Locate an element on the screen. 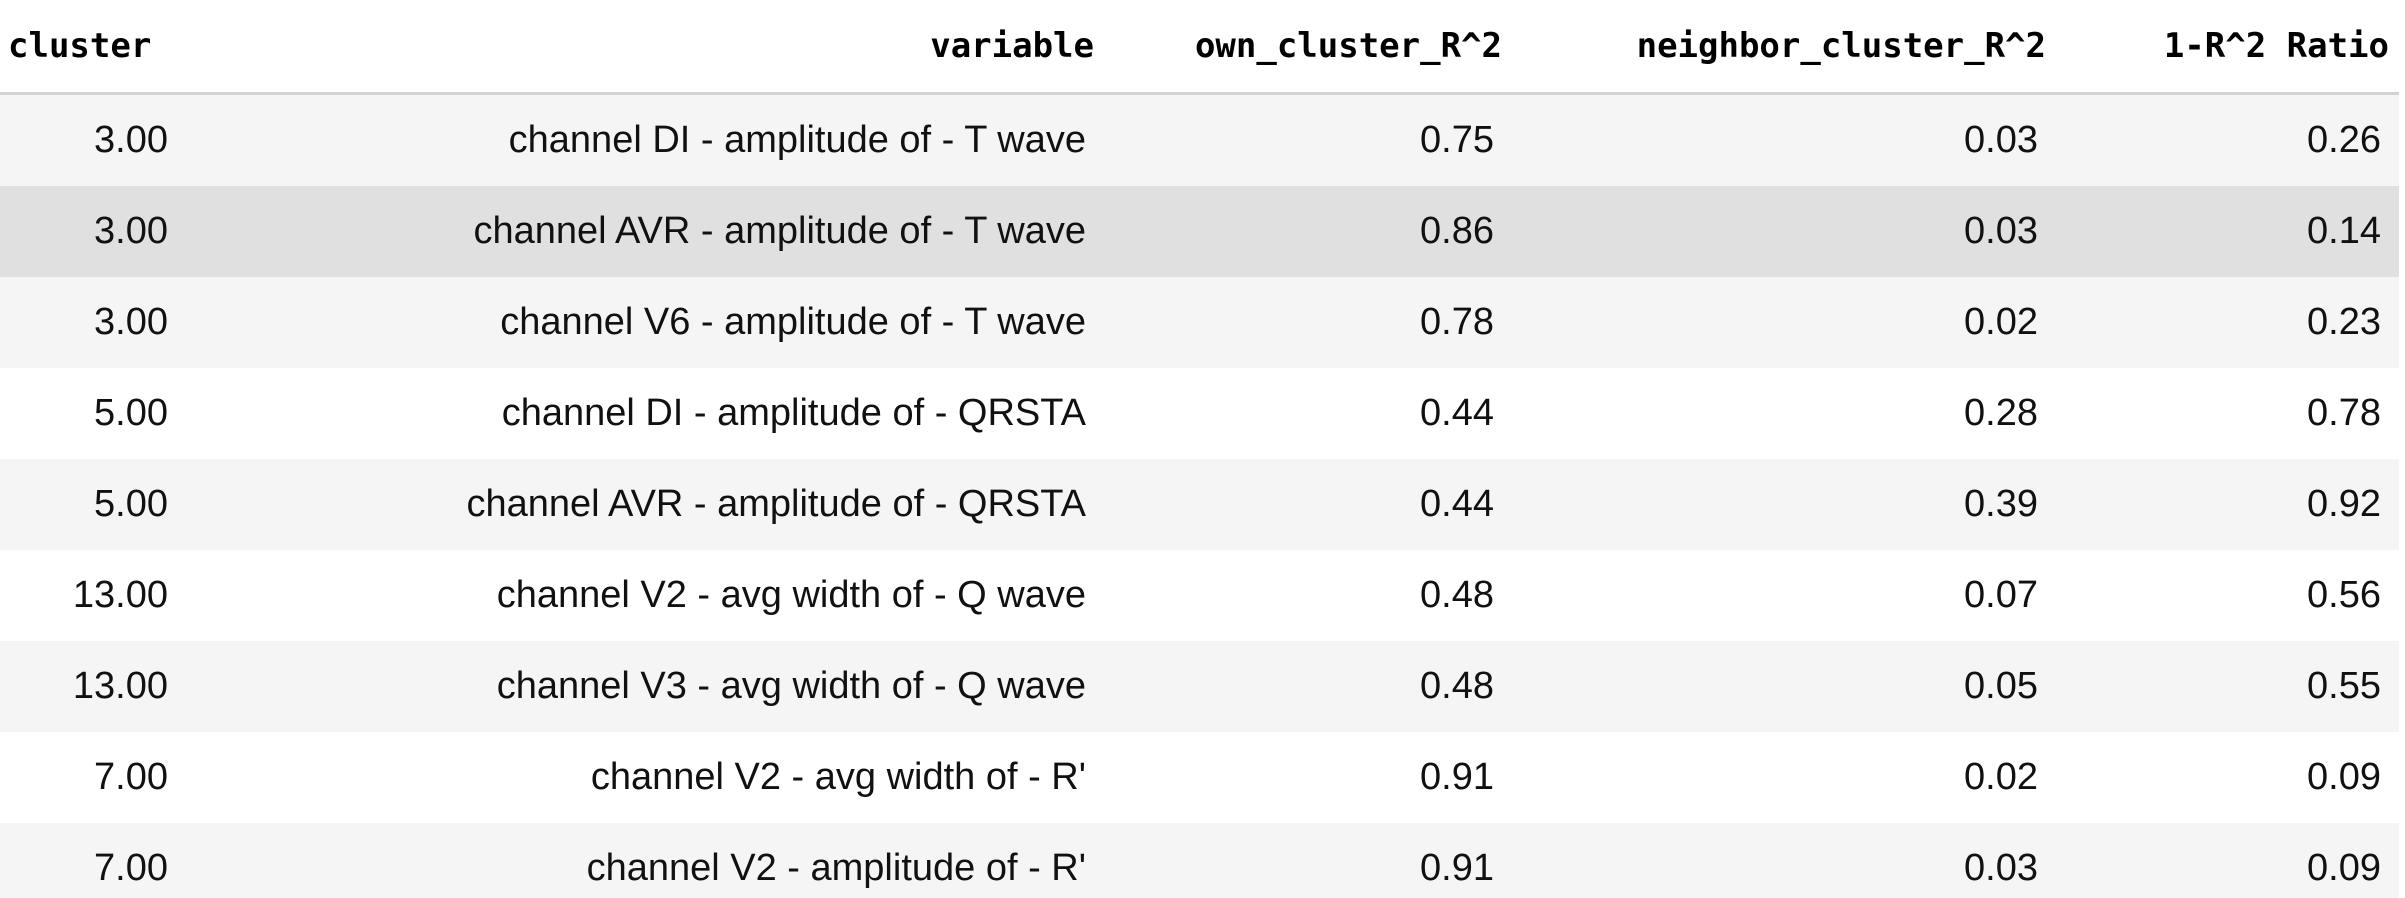 The image size is (2405, 898). cell-ratio: 0.26 is located at coordinates (2233, 139).